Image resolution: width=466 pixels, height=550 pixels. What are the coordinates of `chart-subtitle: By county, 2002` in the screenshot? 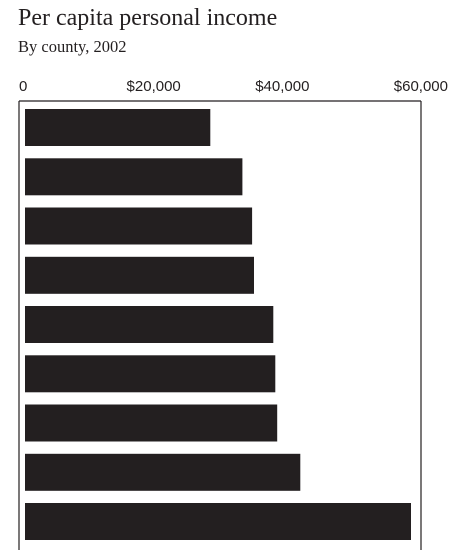 It's located at (72, 46).